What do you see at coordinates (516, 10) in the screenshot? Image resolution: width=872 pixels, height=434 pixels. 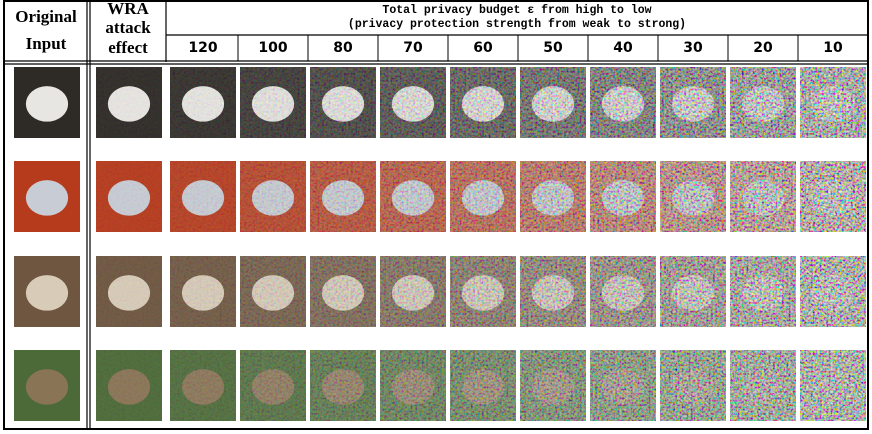 I see `group-header: Total privacy budget ε from high to low` at bounding box center [516, 10].